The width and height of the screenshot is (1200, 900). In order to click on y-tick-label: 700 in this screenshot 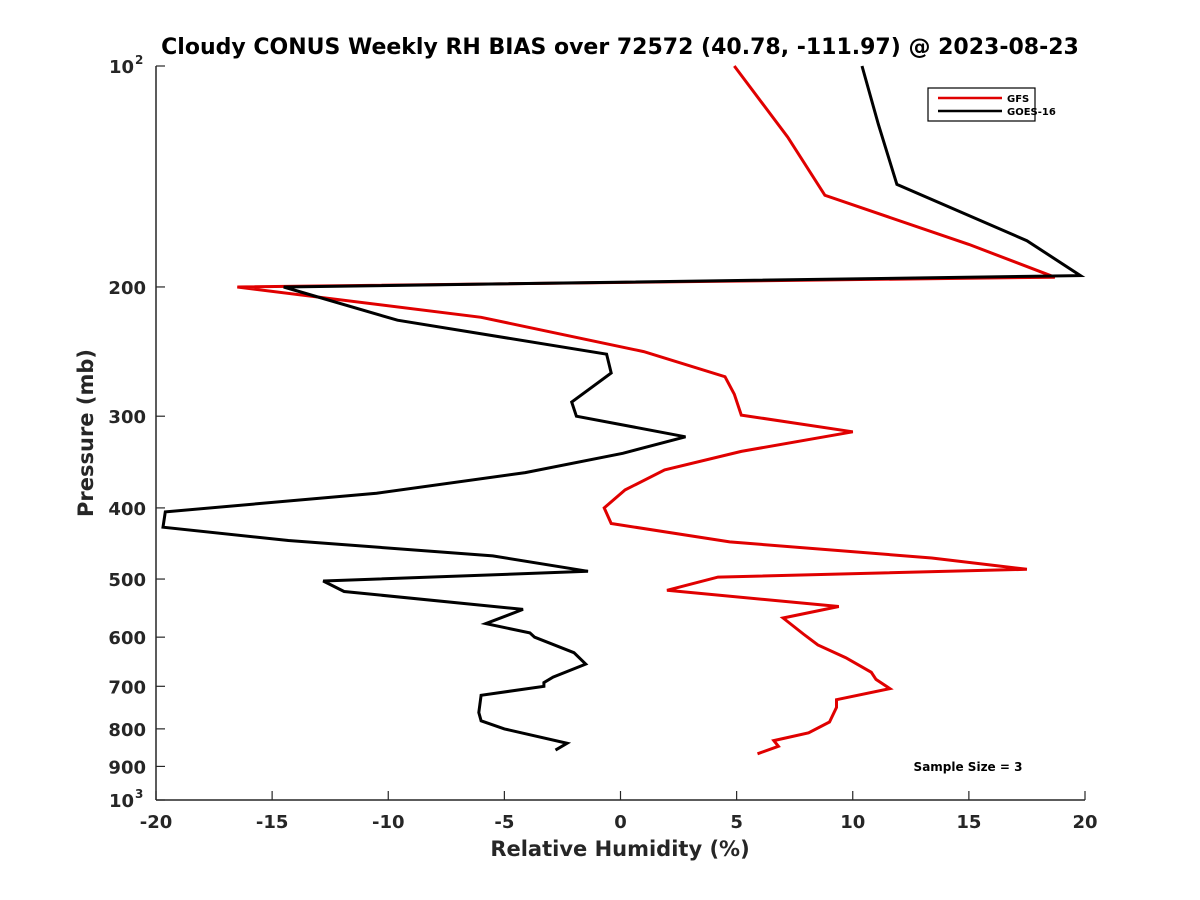, I will do `click(127, 687)`.